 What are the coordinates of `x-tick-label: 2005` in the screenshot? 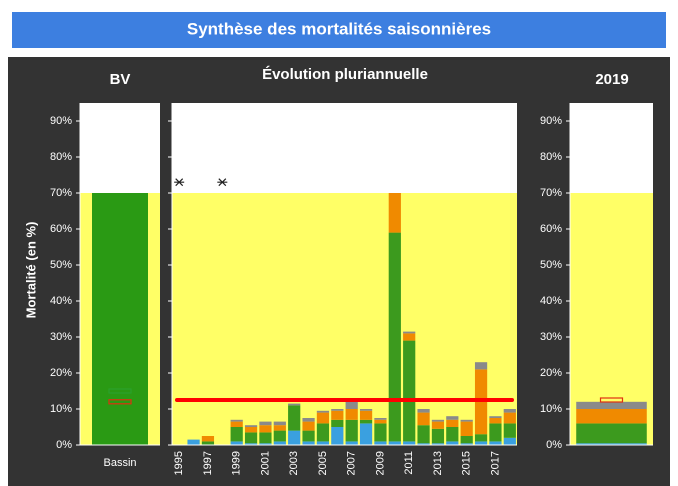 It's located at (323, 463).